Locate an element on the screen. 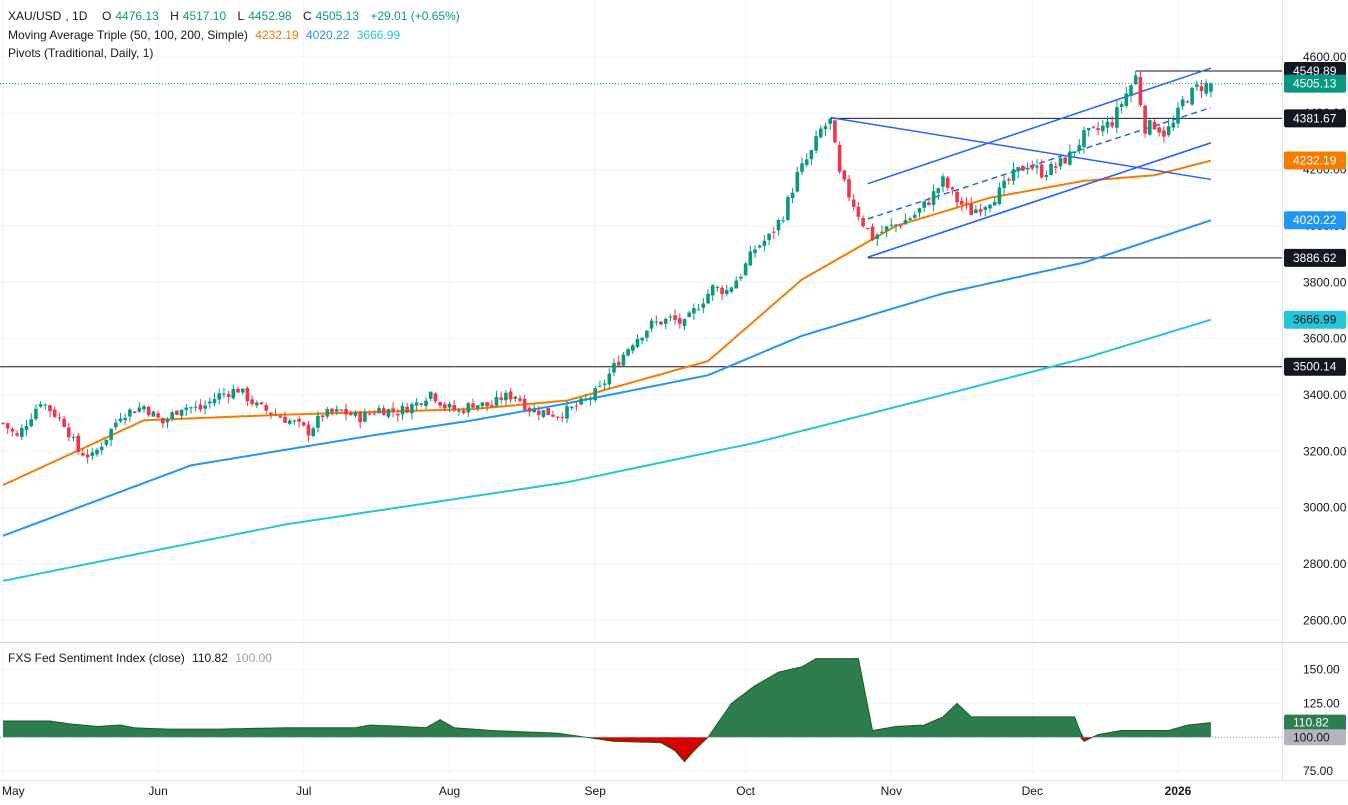 This screenshot has width=1348, height=805. sentiment-panel is located at coordinates (641, 710).